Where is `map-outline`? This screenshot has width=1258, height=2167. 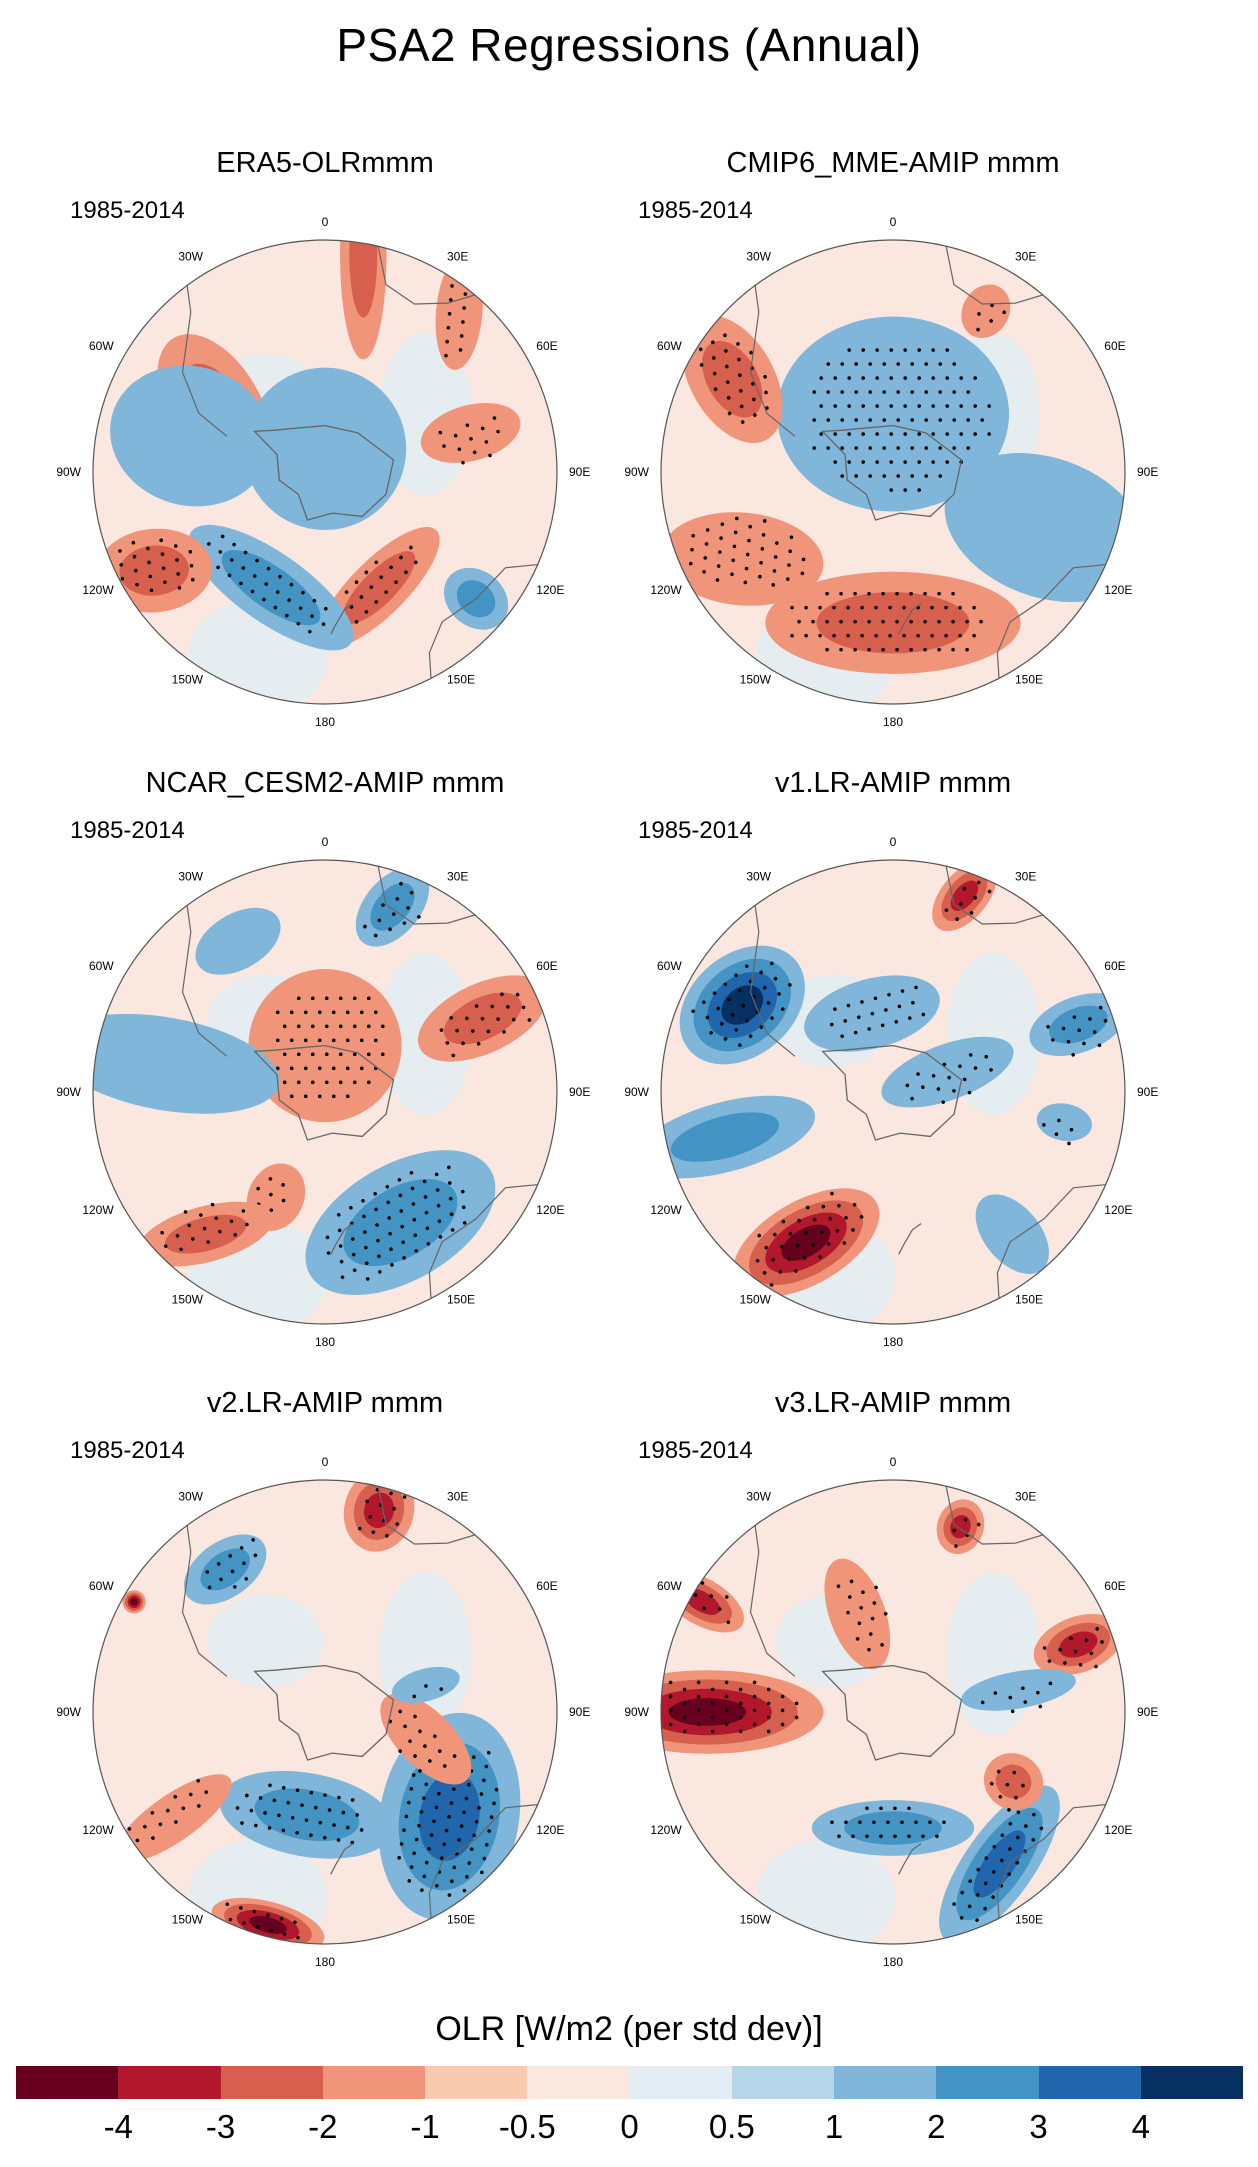 map-outline is located at coordinates (893, 1092).